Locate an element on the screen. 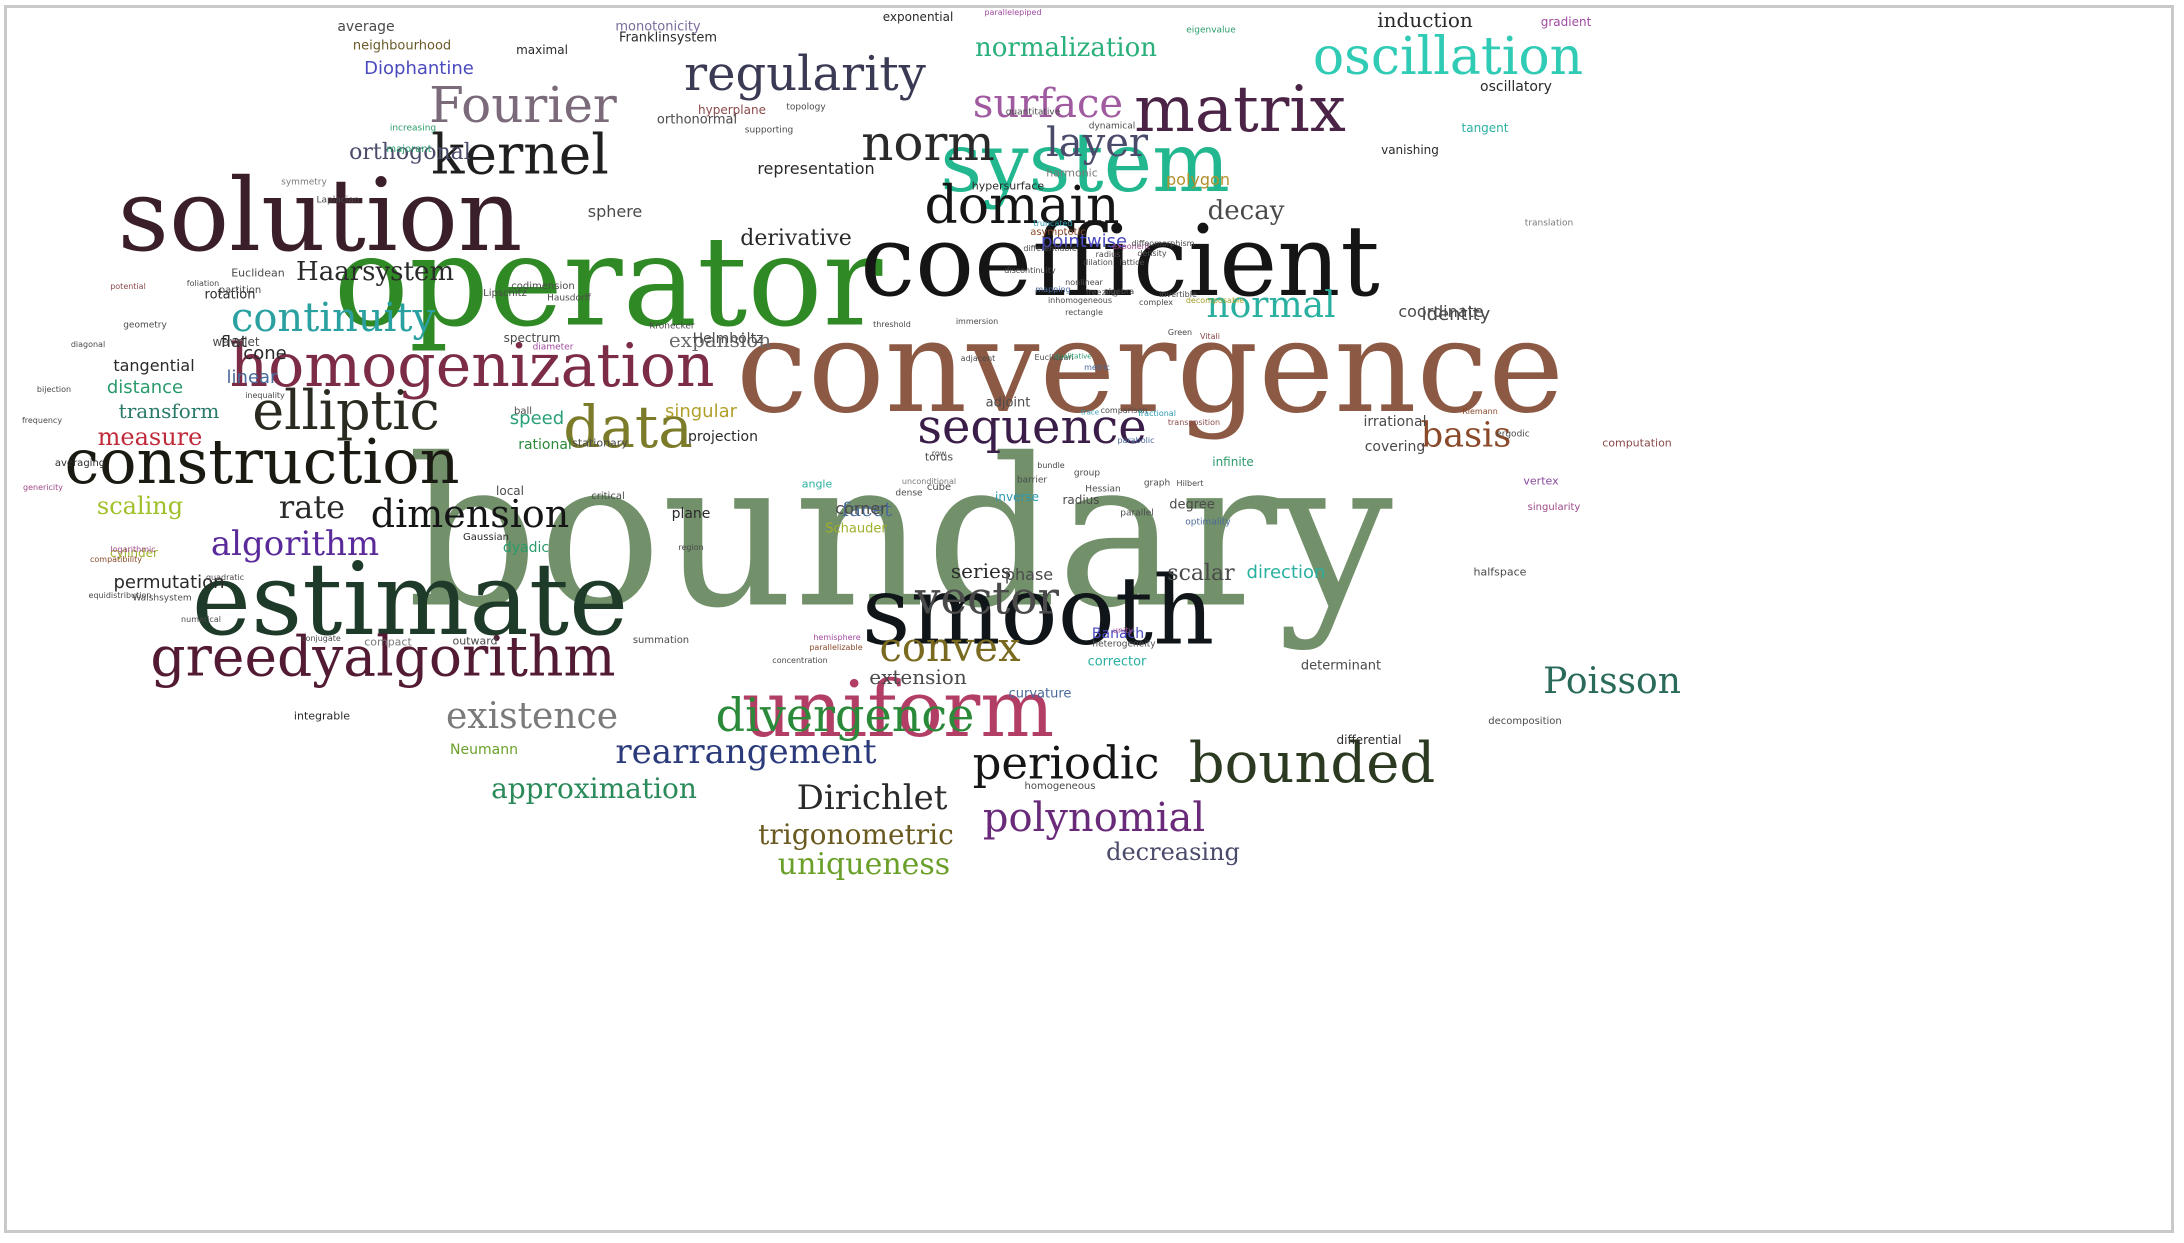  cloud-word-helmholtz: Helmholtz is located at coordinates (728, 339).